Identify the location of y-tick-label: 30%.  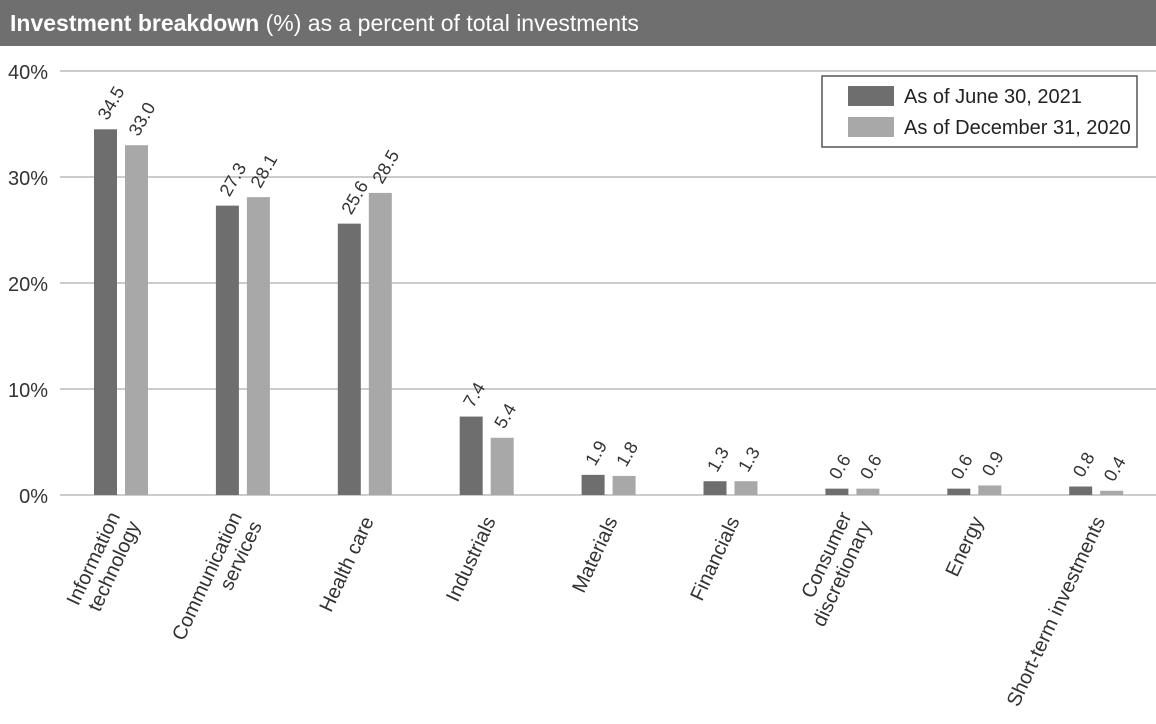
(28, 179).